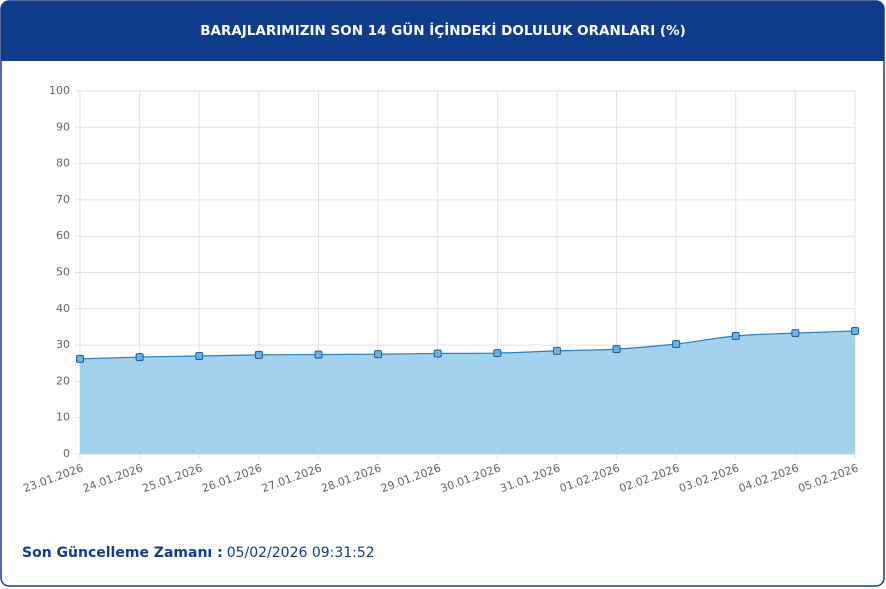 This screenshot has width=886, height=589. I want to click on y-tick-label: 10, so click(63, 417).